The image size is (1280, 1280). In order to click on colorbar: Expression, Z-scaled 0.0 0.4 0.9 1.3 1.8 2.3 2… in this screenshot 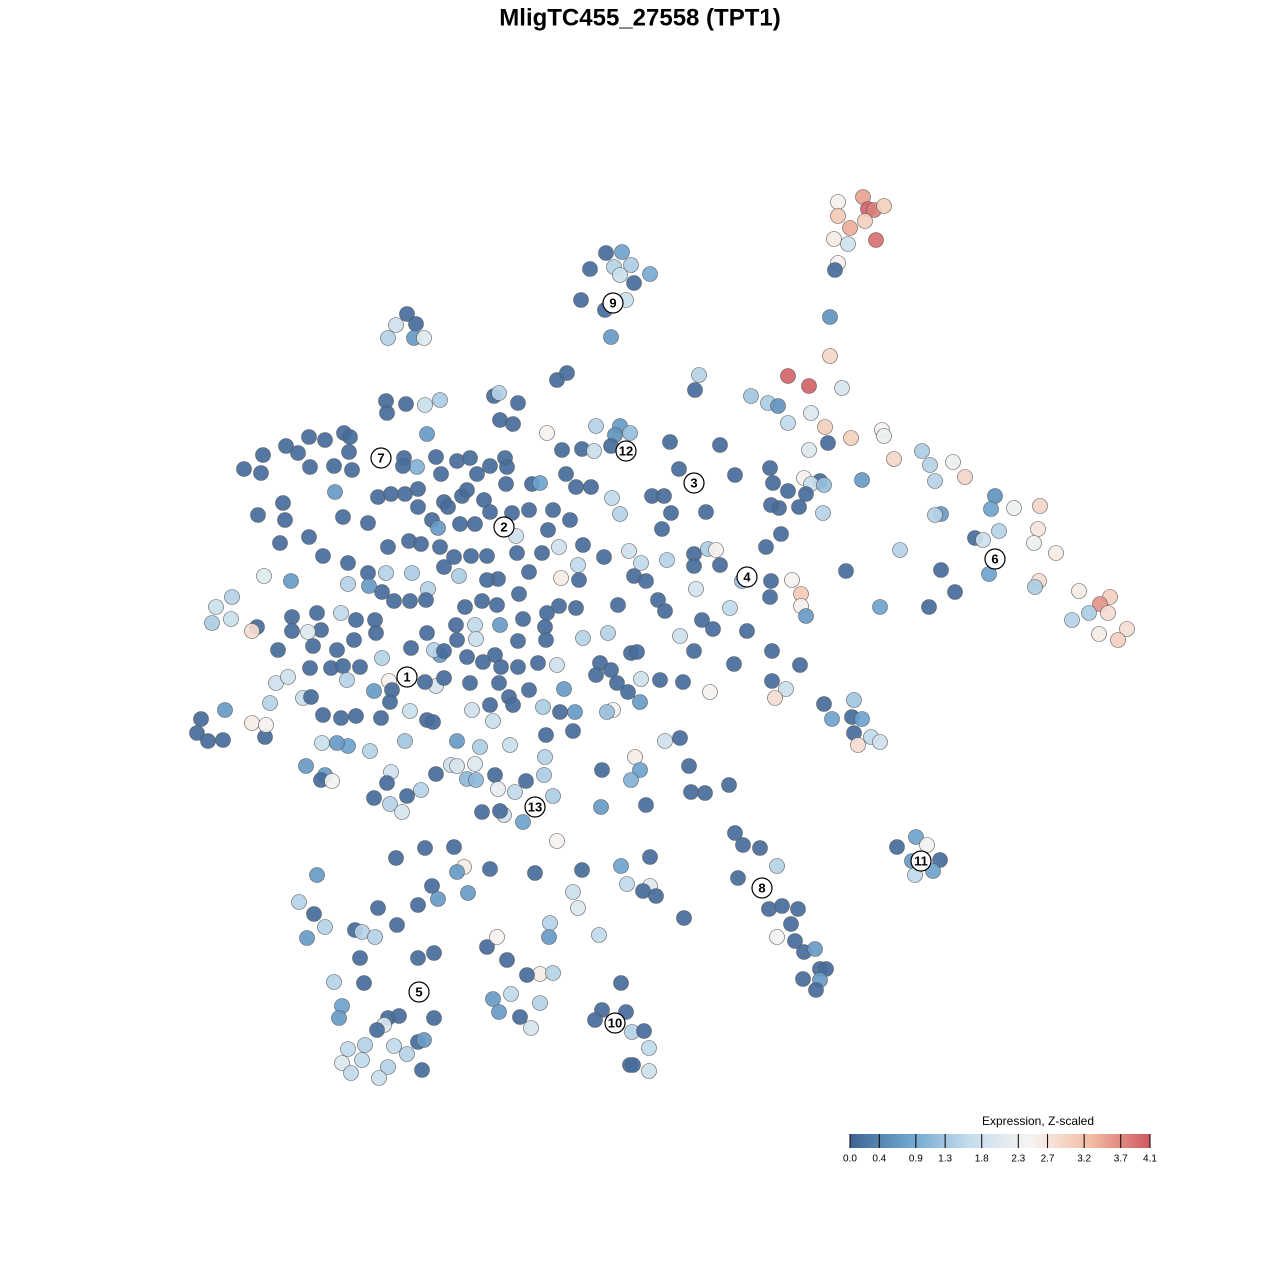, I will do `click(1000, 1139)`.